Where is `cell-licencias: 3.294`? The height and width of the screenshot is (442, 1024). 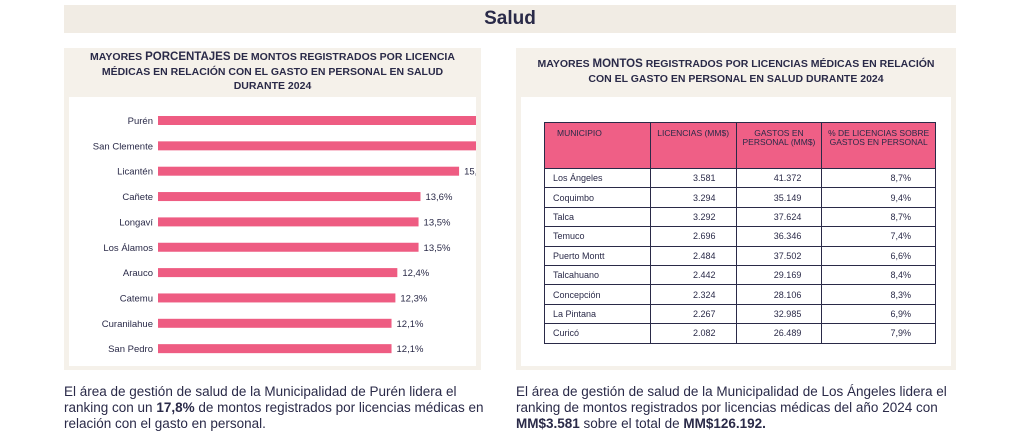 cell-licencias: 3.294 is located at coordinates (693, 197).